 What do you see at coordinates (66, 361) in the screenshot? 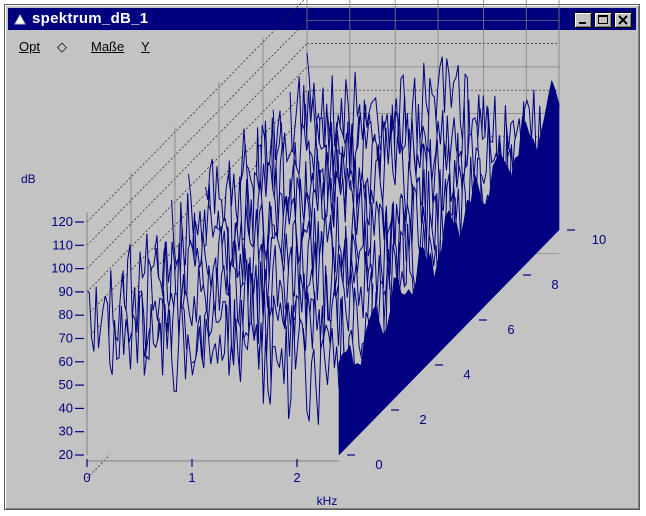
I see `y-tick-label: 60` at bounding box center [66, 361].